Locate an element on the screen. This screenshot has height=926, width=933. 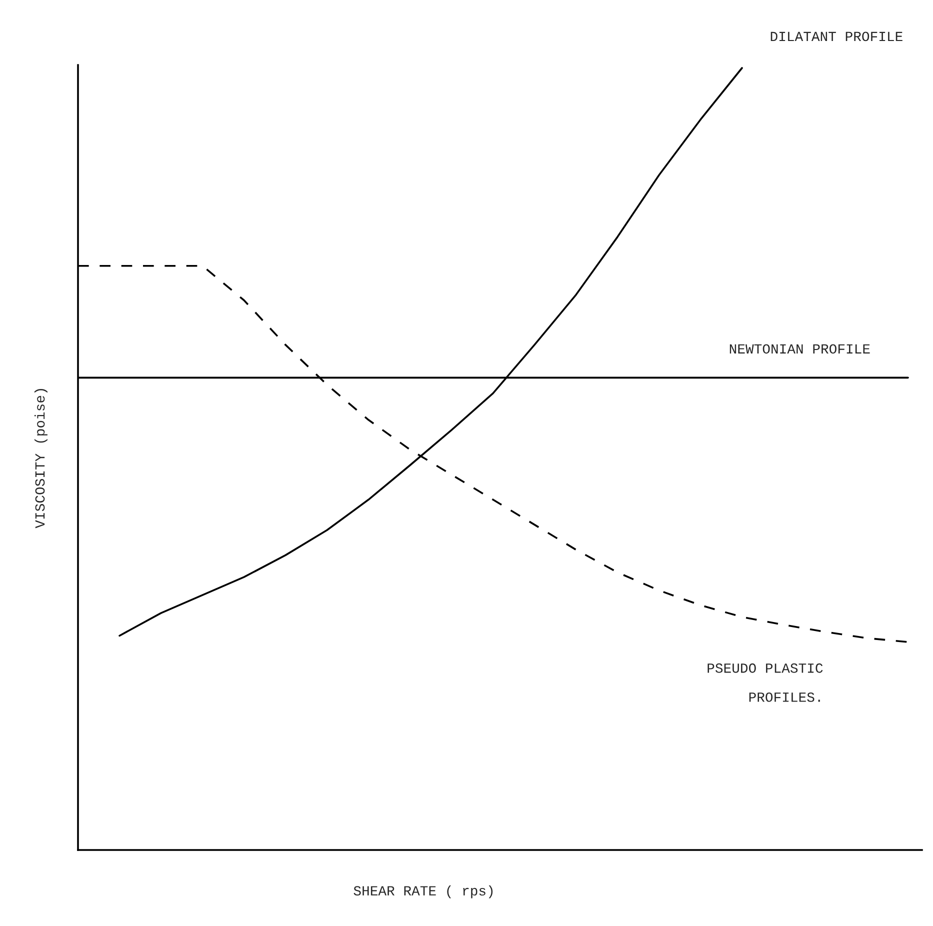
y-axis-title: VISCOSITY (poise) is located at coordinates (41, 458).